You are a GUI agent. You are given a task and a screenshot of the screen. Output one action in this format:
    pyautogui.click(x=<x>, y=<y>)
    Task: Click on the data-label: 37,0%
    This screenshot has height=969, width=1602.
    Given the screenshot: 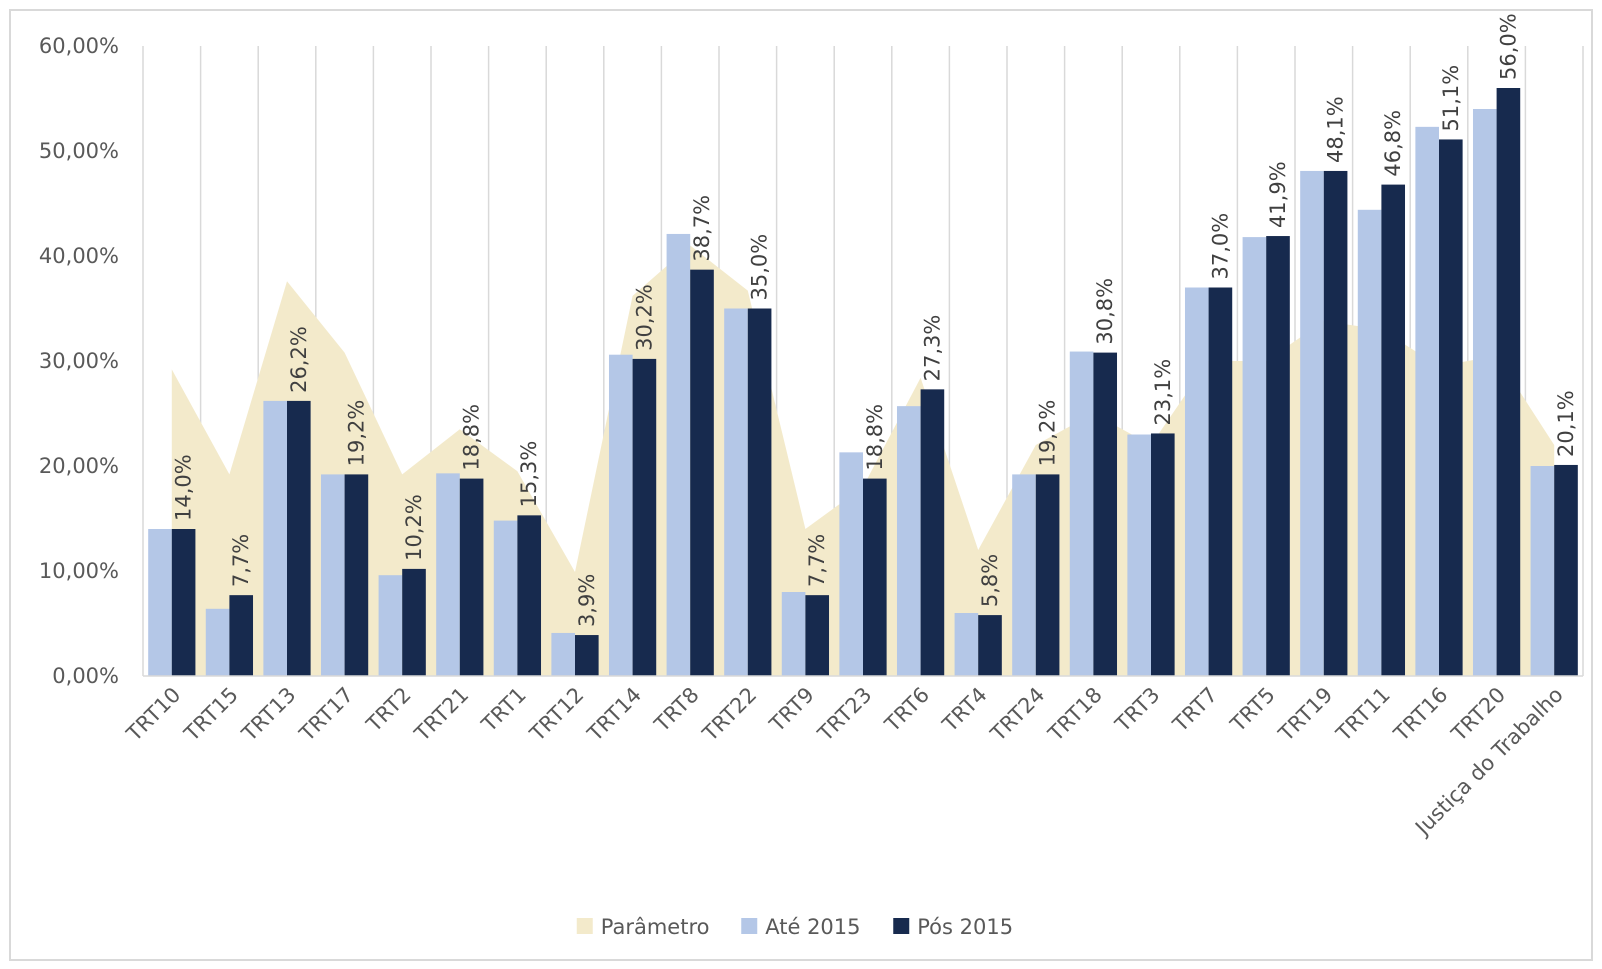 What is the action you would take?
    pyautogui.click(x=1220, y=246)
    